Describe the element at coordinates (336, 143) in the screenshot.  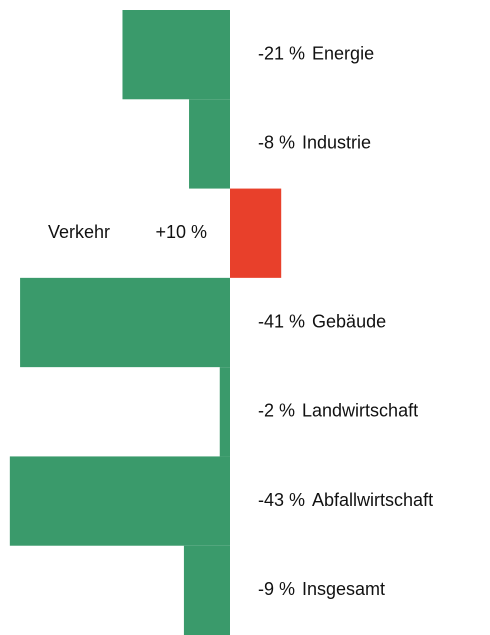
I see `category-label: Industrie` at that location.